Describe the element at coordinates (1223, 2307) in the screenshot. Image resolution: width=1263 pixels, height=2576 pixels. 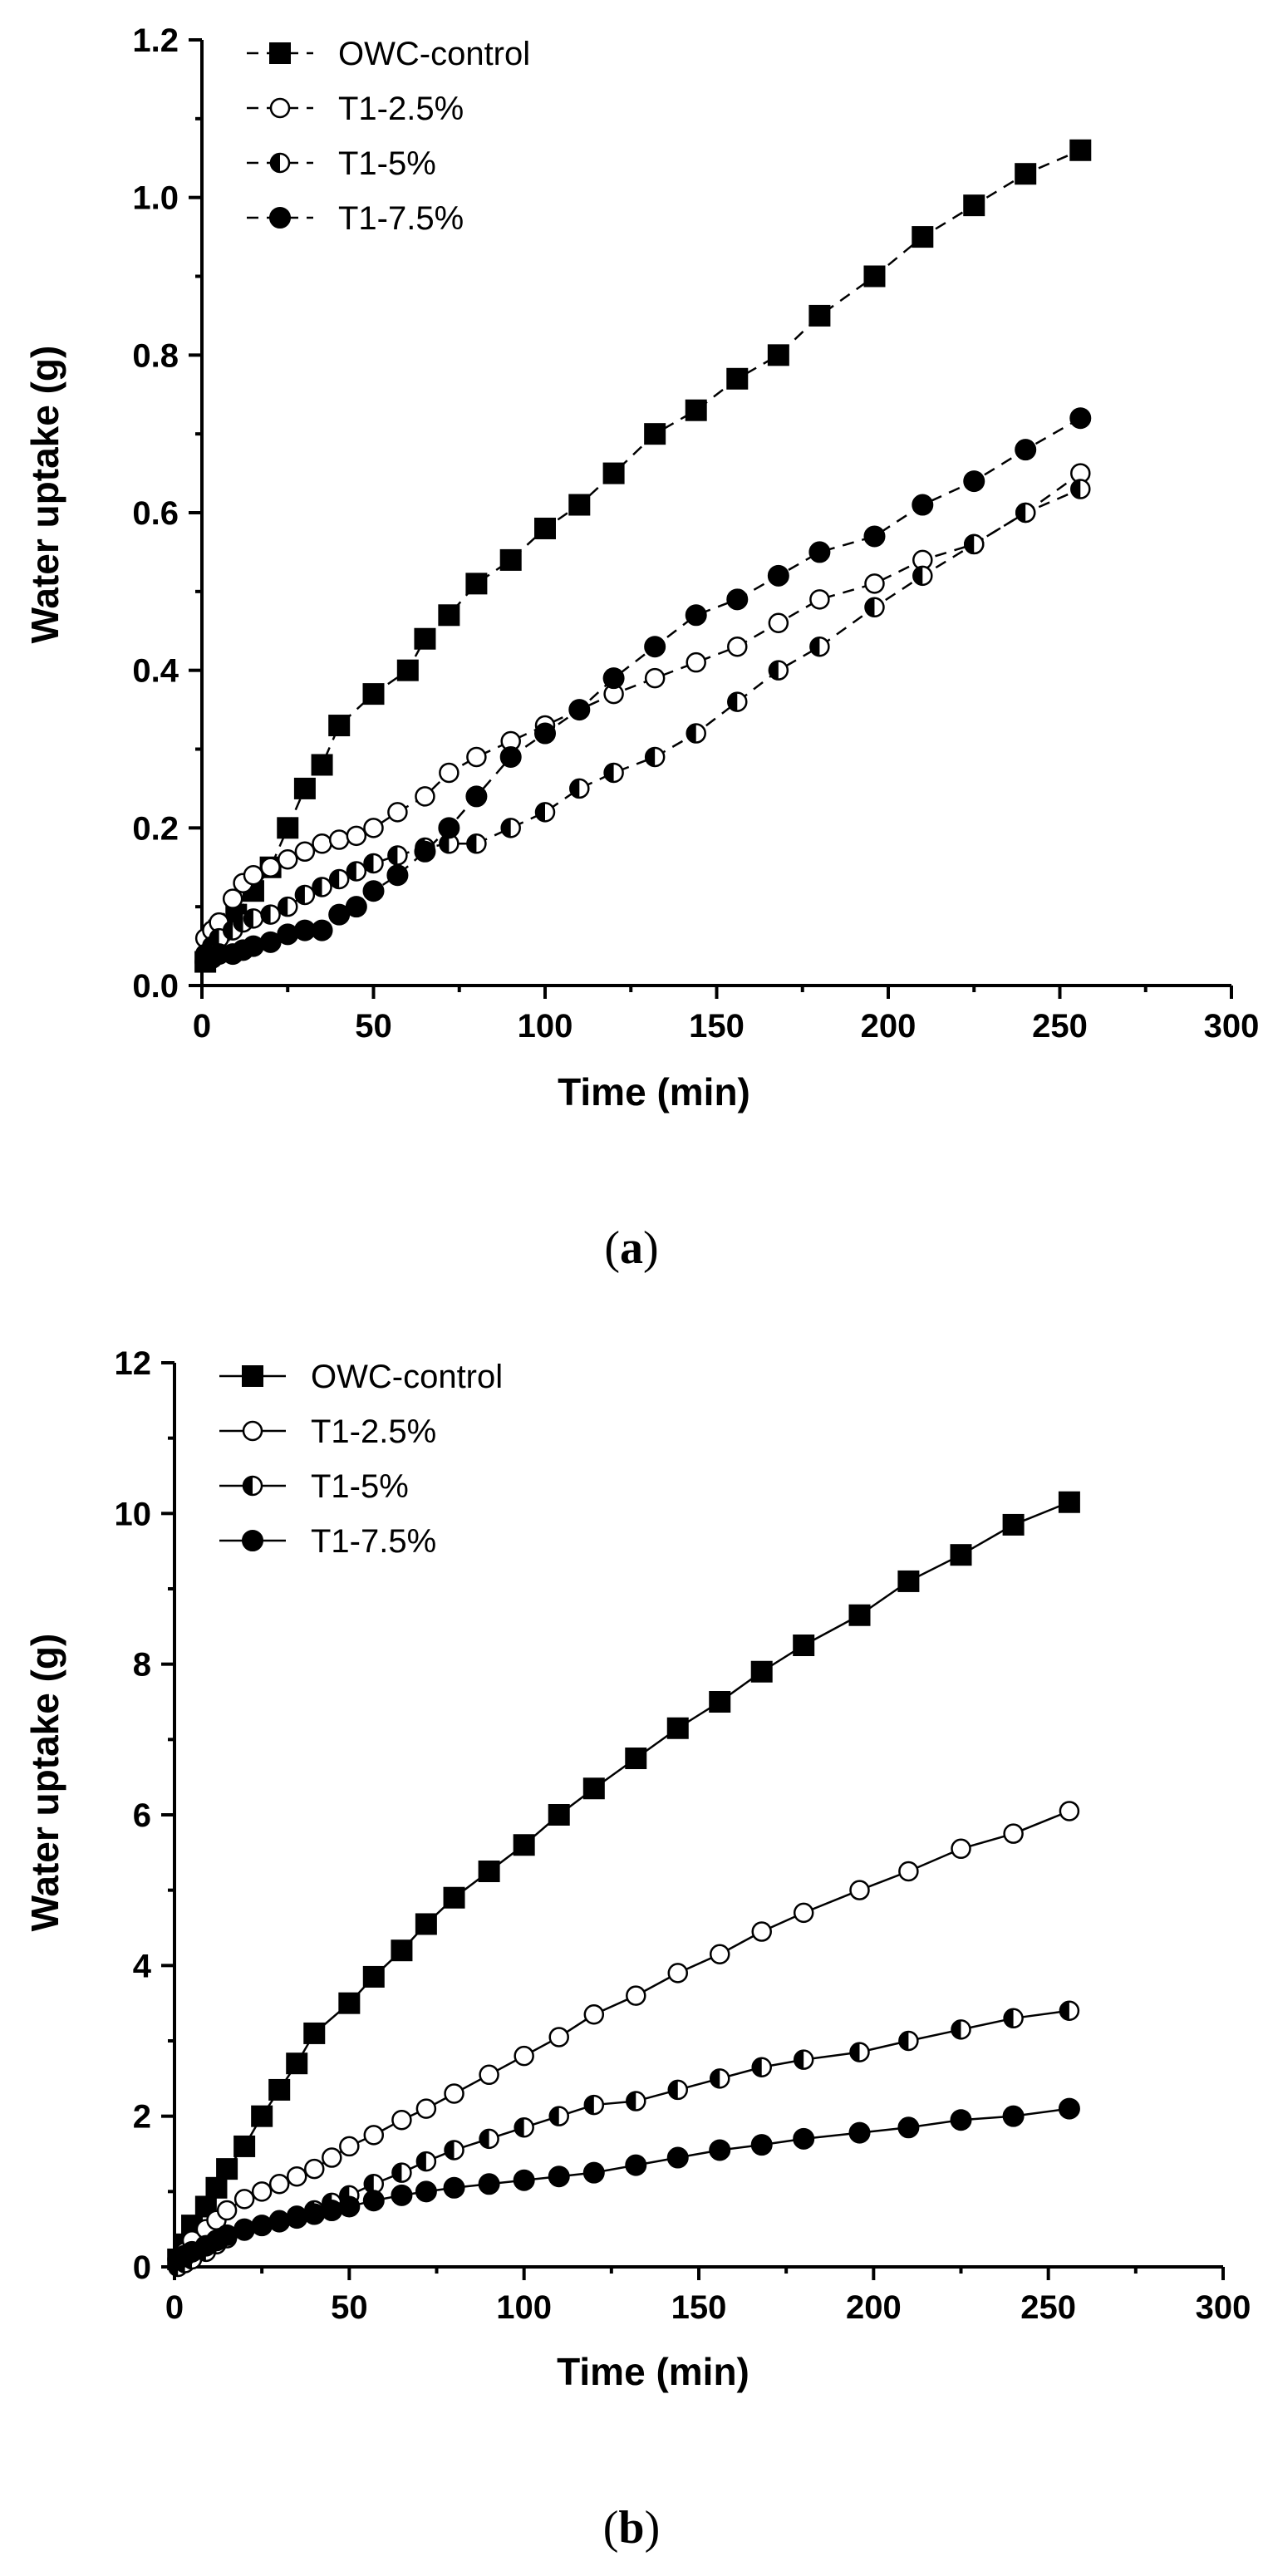
I see `x-tick-label: 300` at that location.